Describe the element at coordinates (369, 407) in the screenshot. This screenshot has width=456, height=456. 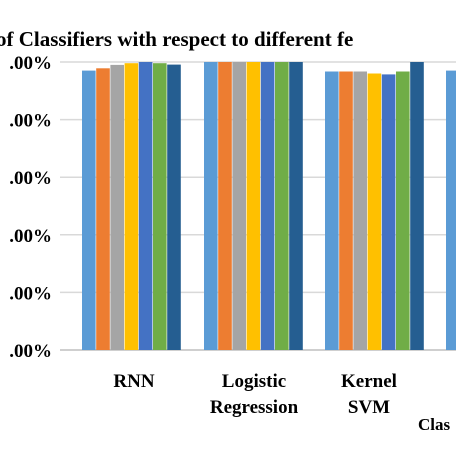
I see `x-tick-label: SVM` at that location.